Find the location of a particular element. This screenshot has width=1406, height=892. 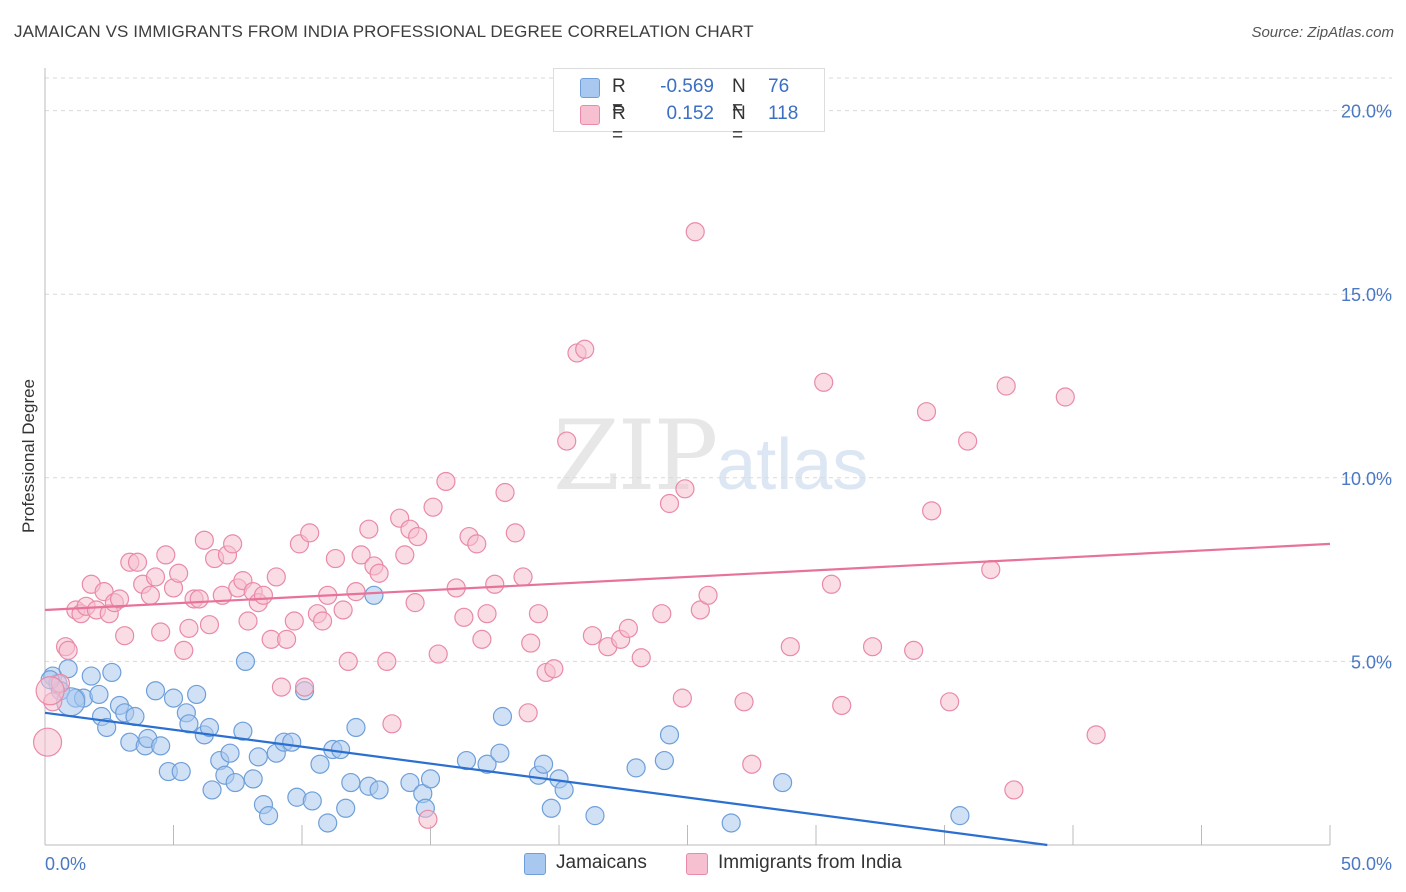

legend-swatch-jamaicans is located at coordinates (590, 88).